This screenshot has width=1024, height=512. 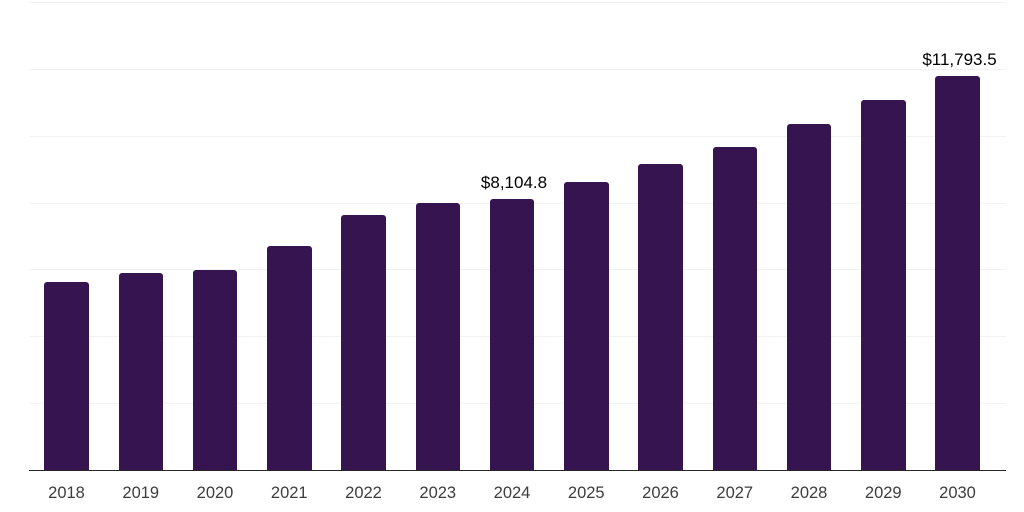 What do you see at coordinates (957, 272) in the screenshot?
I see `bar-2030` at bounding box center [957, 272].